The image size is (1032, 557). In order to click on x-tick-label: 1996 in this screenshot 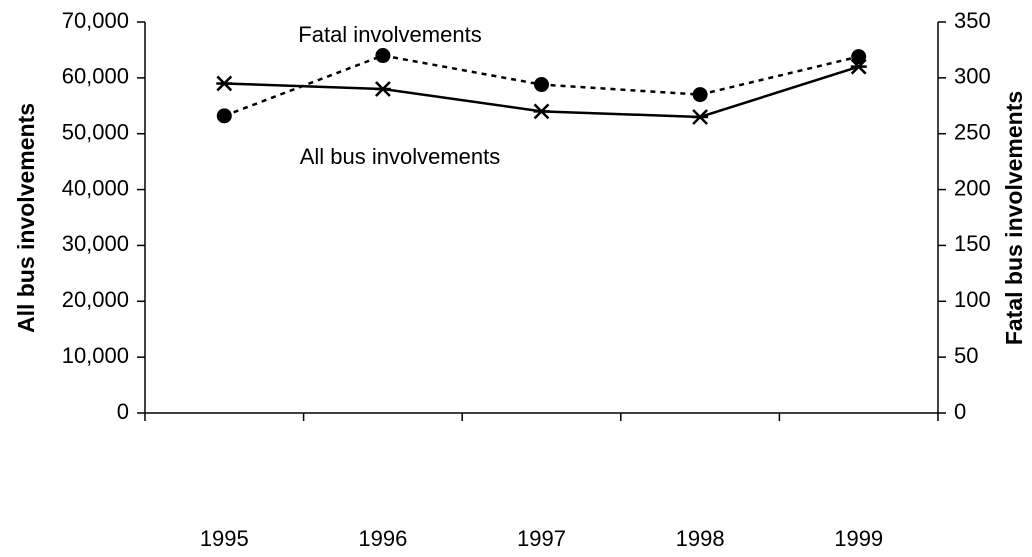, I will do `click(382, 538)`.